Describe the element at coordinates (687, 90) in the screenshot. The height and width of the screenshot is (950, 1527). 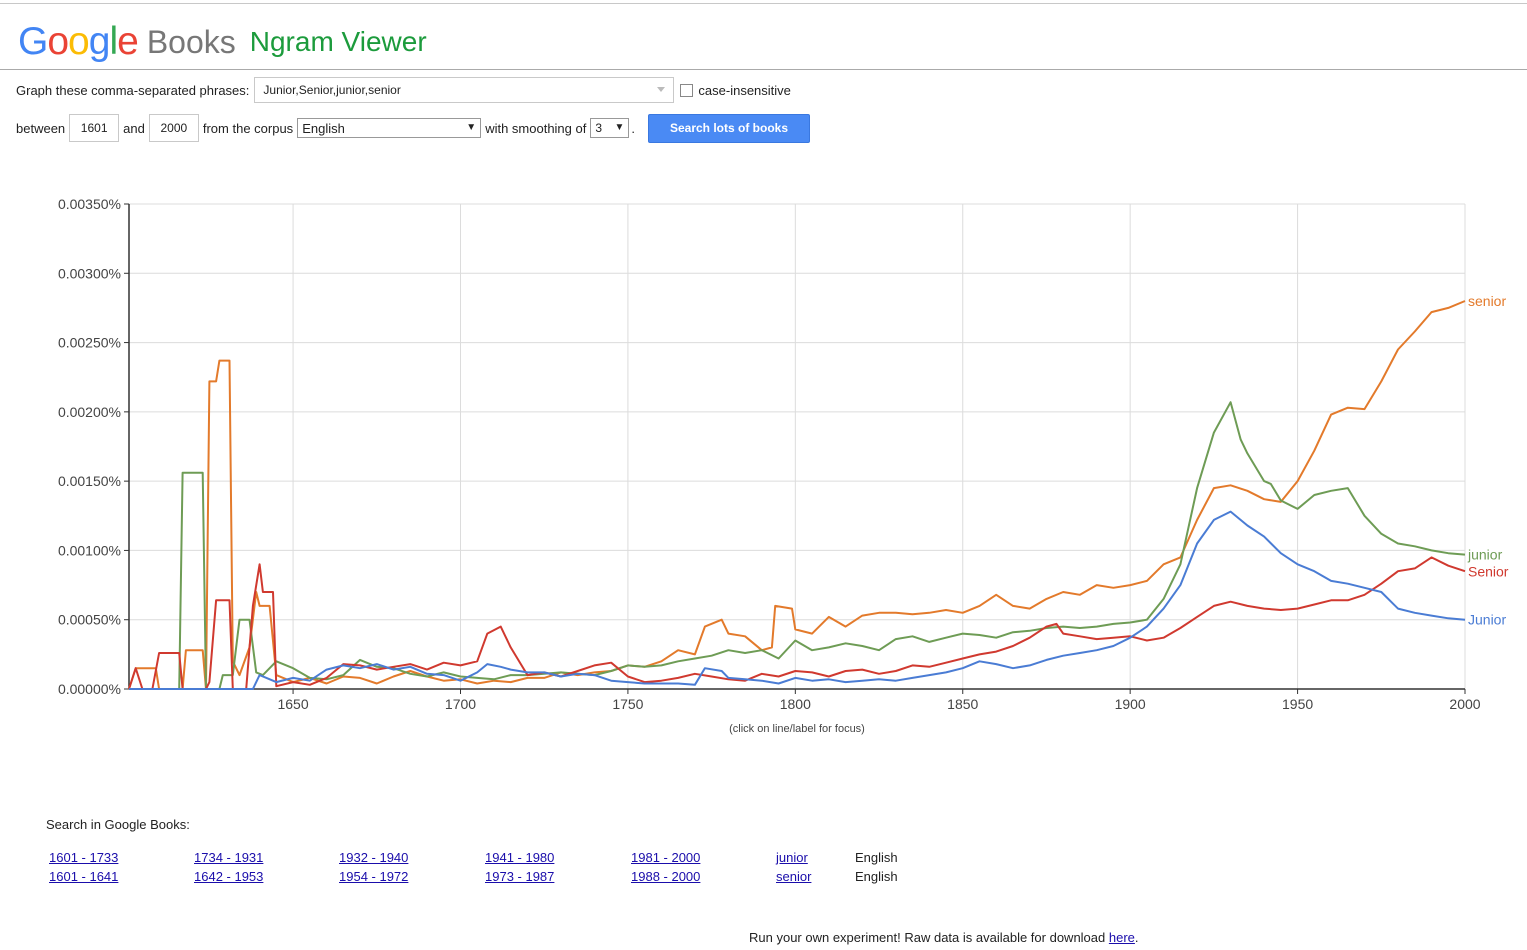
I see `case-insensitive-checkbox` at that location.